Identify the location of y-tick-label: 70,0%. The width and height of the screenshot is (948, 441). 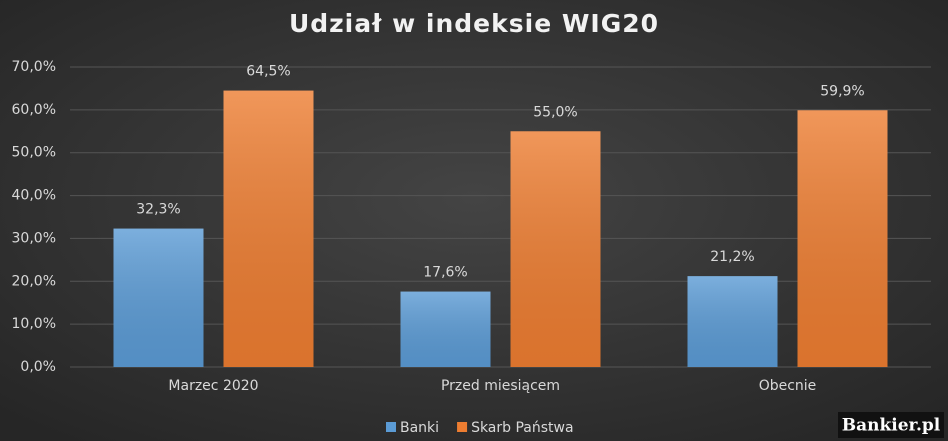
(34, 67).